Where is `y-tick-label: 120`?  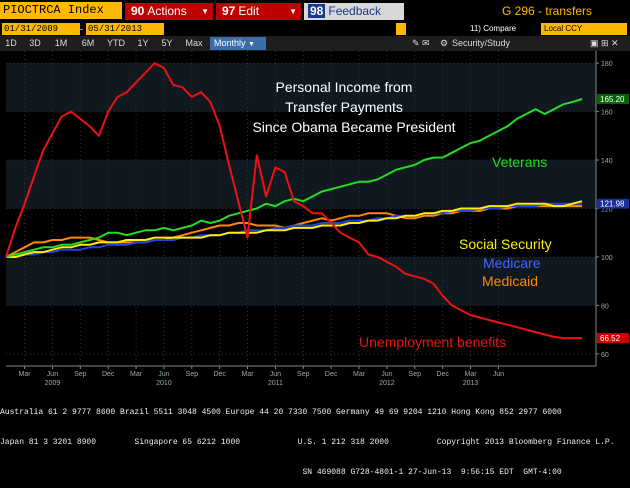 y-tick-label: 120 is located at coordinates (607, 210).